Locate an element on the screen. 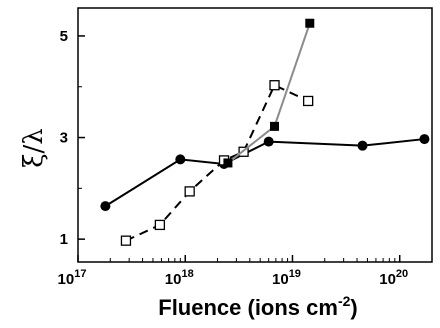  x-tick-exponent: 19 is located at coordinates (295, 274).